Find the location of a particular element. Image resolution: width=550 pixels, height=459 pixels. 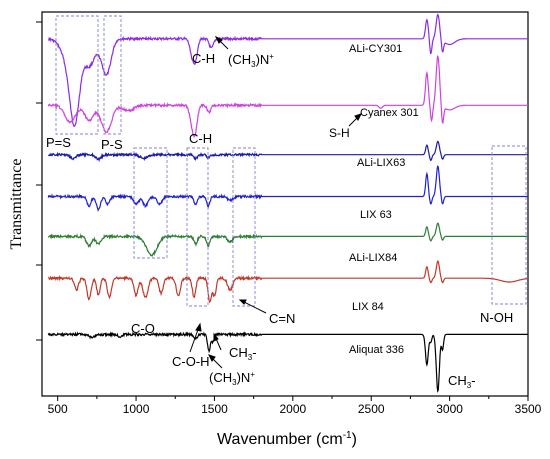

series-line-ali-lix63 is located at coordinates (287, 151).